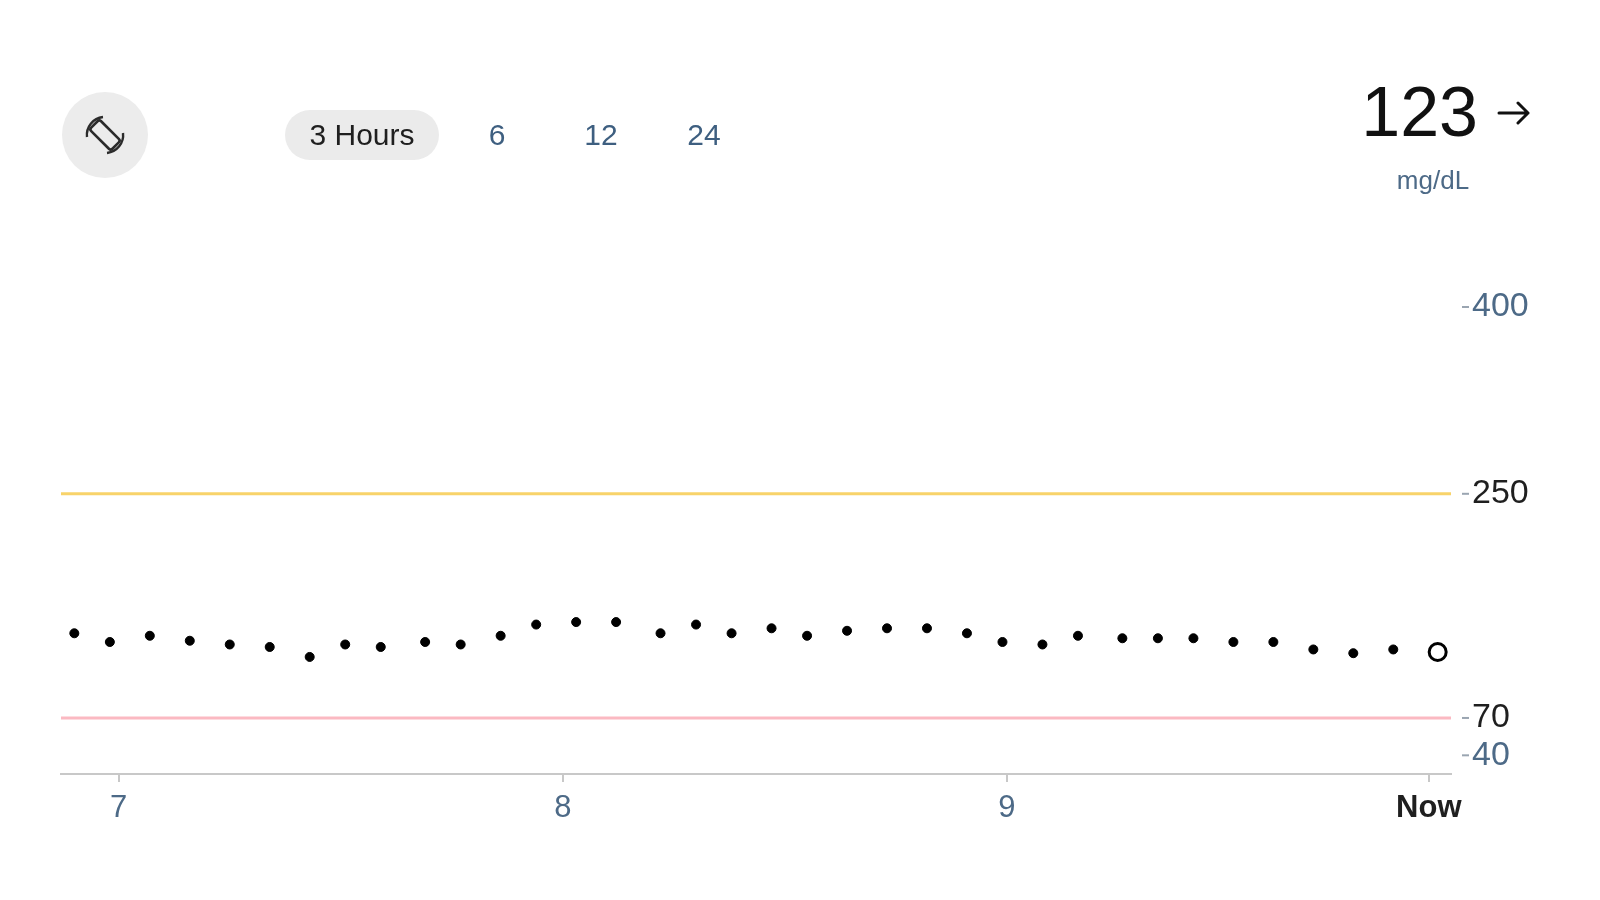  Describe the element at coordinates (497, 134) in the screenshot. I see `text: 6` at that location.